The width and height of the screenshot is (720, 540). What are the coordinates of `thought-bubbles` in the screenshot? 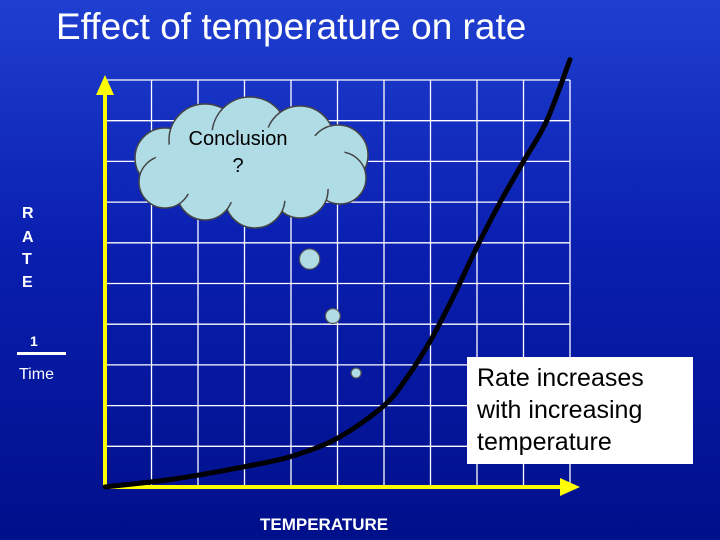 It's located at (330, 313).